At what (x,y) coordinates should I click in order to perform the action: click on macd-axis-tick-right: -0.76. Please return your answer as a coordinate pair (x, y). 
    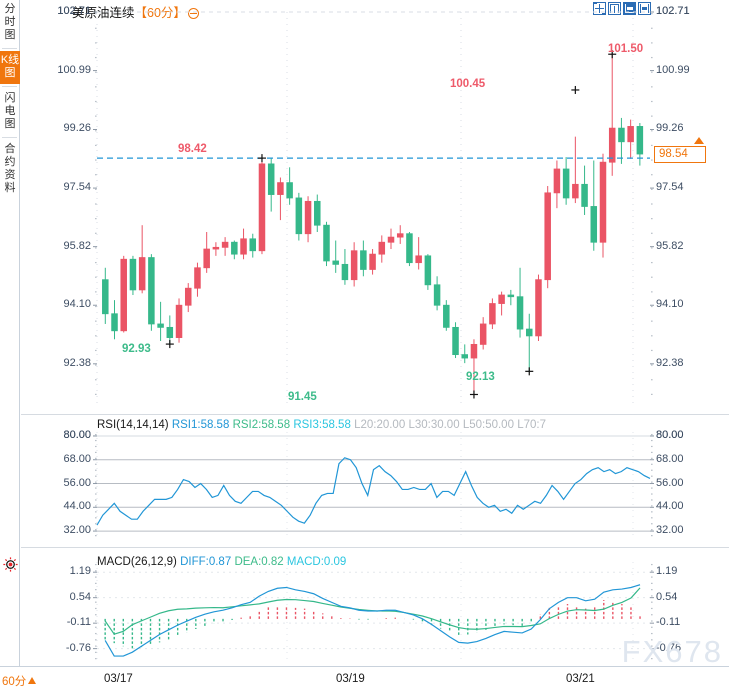
    Looking at the image, I should click on (669, 647).